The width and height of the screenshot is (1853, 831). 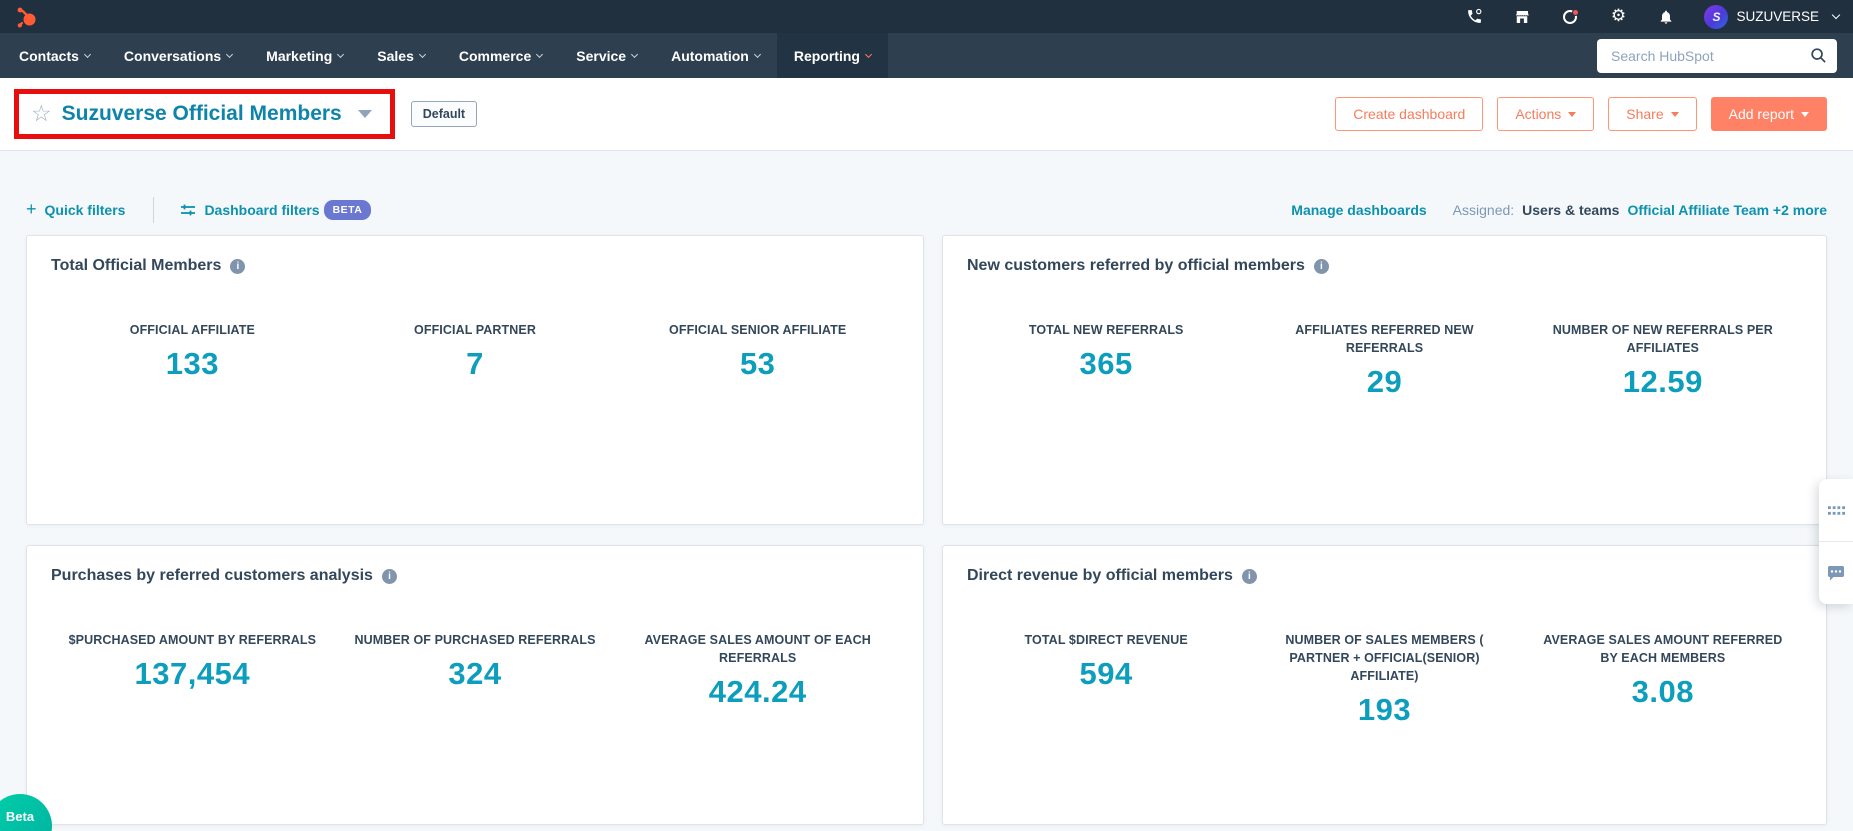 What do you see at coordinates (1570, 17) in the screenshot?
I see `product-updates-icon` at bounding box center [1570, 17].